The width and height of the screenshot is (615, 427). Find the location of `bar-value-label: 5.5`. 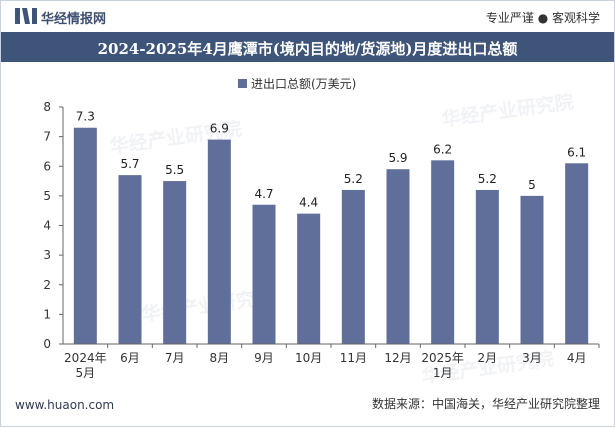

bar-value-label: 5.5 is located at coordinates (174, 170).